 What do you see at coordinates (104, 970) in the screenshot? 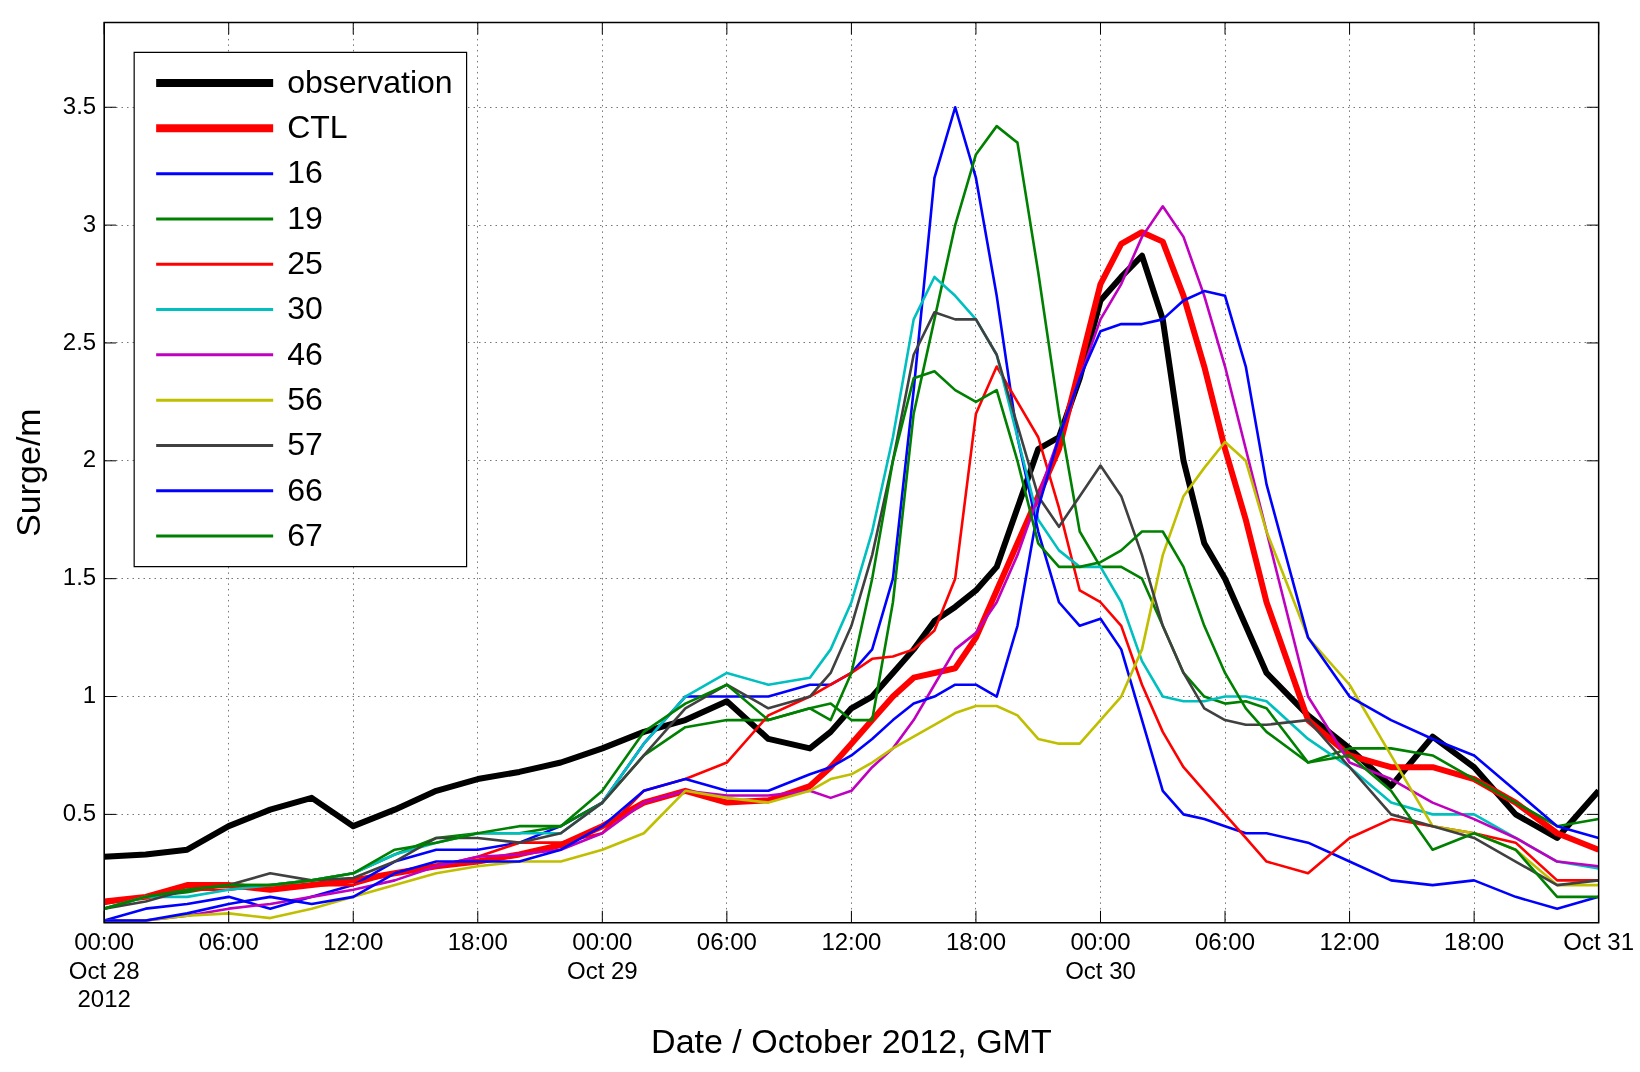
I see `x-tick-label: 00:00 Oct 28 2012` at bounding box center [104, 970].